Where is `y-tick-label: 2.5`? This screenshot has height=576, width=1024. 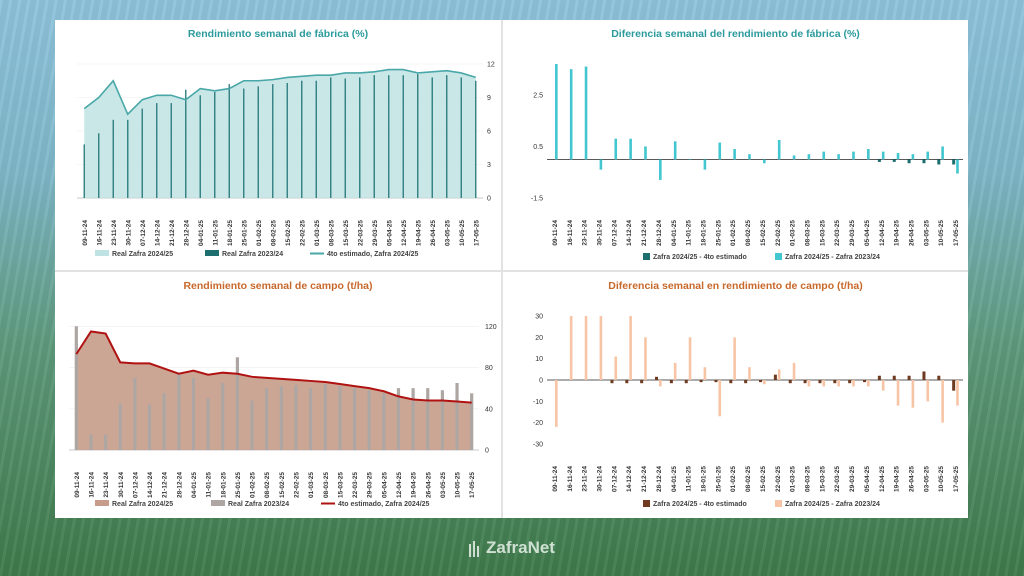
y-tick-label: 2.5 is located at coordinates (538, 95).